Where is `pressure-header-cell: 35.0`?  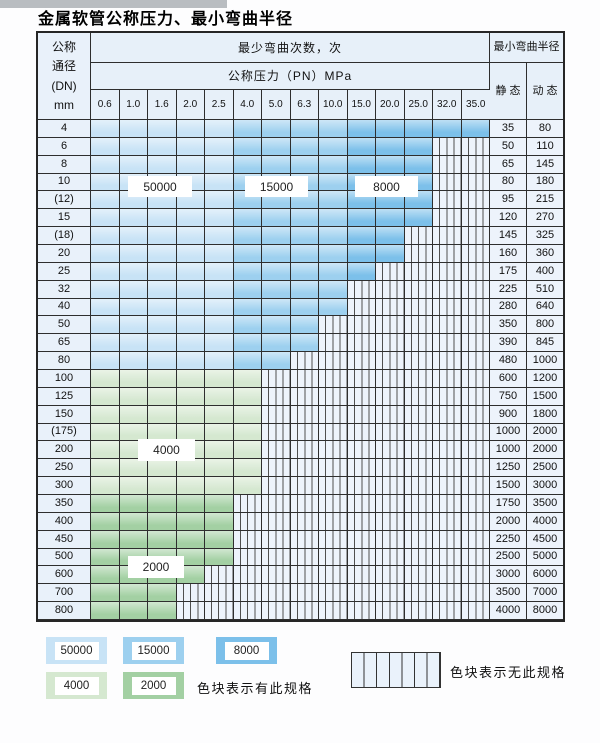
pressure-header-cell: 35.0 is located at coordinates (475, 105).